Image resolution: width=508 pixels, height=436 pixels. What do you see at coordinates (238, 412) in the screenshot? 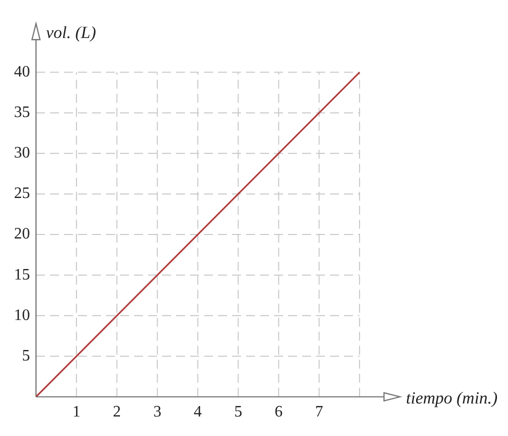
I see `x-tick-label: 5` at bounding box center [238, 412].